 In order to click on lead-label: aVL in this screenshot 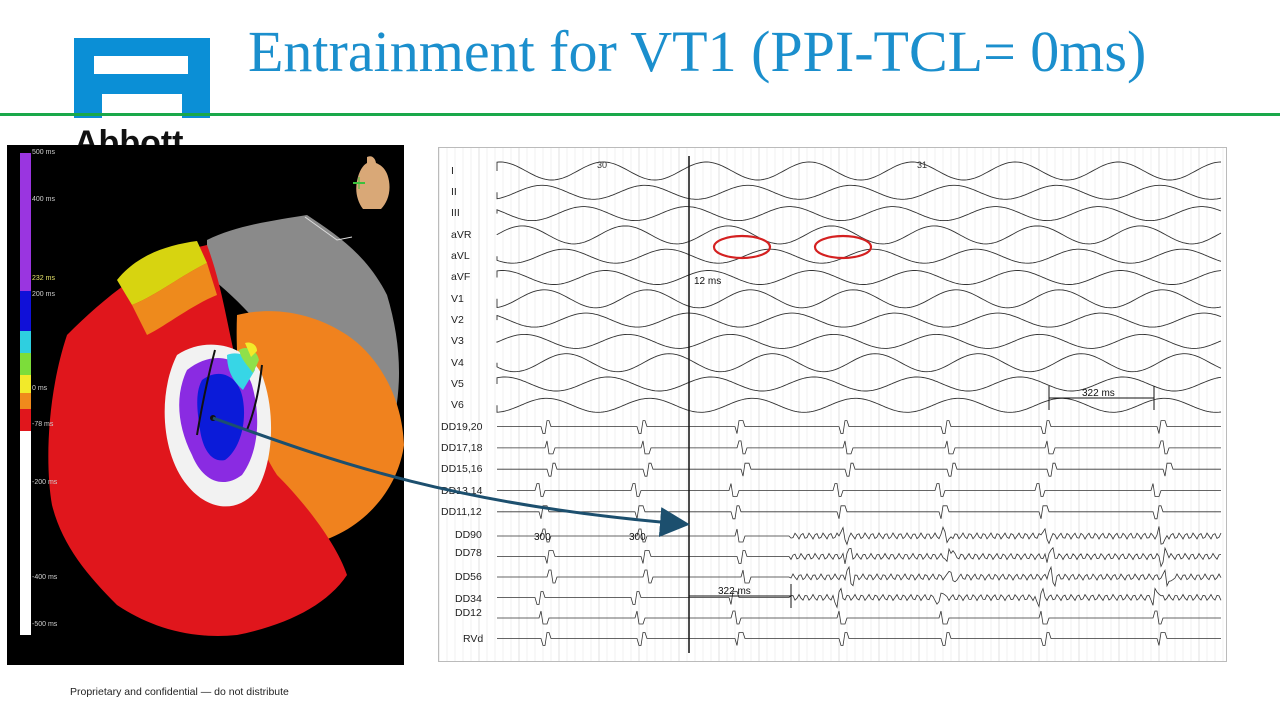, I will do `click(460, 256)`.